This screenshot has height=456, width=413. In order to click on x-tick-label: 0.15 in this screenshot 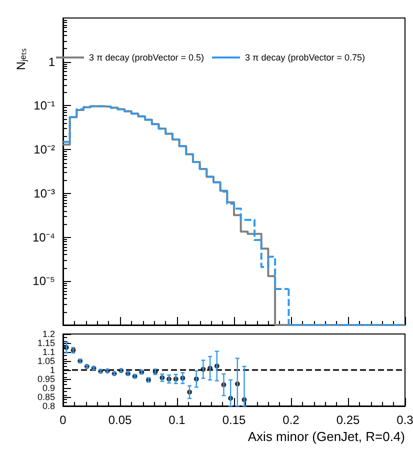, I will do `click(234, 420)`.